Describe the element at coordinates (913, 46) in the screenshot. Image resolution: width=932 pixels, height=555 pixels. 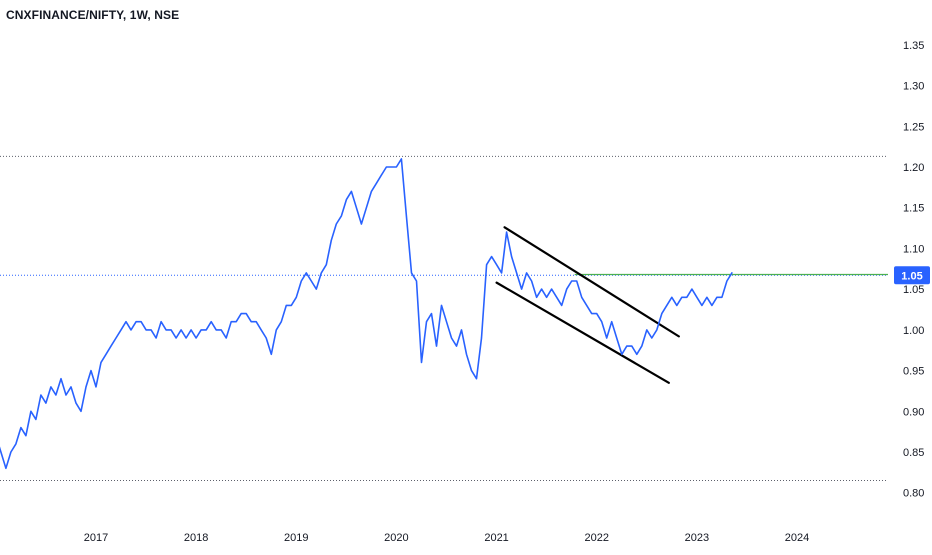
I see `y-tick-label: 1.35` at that location.